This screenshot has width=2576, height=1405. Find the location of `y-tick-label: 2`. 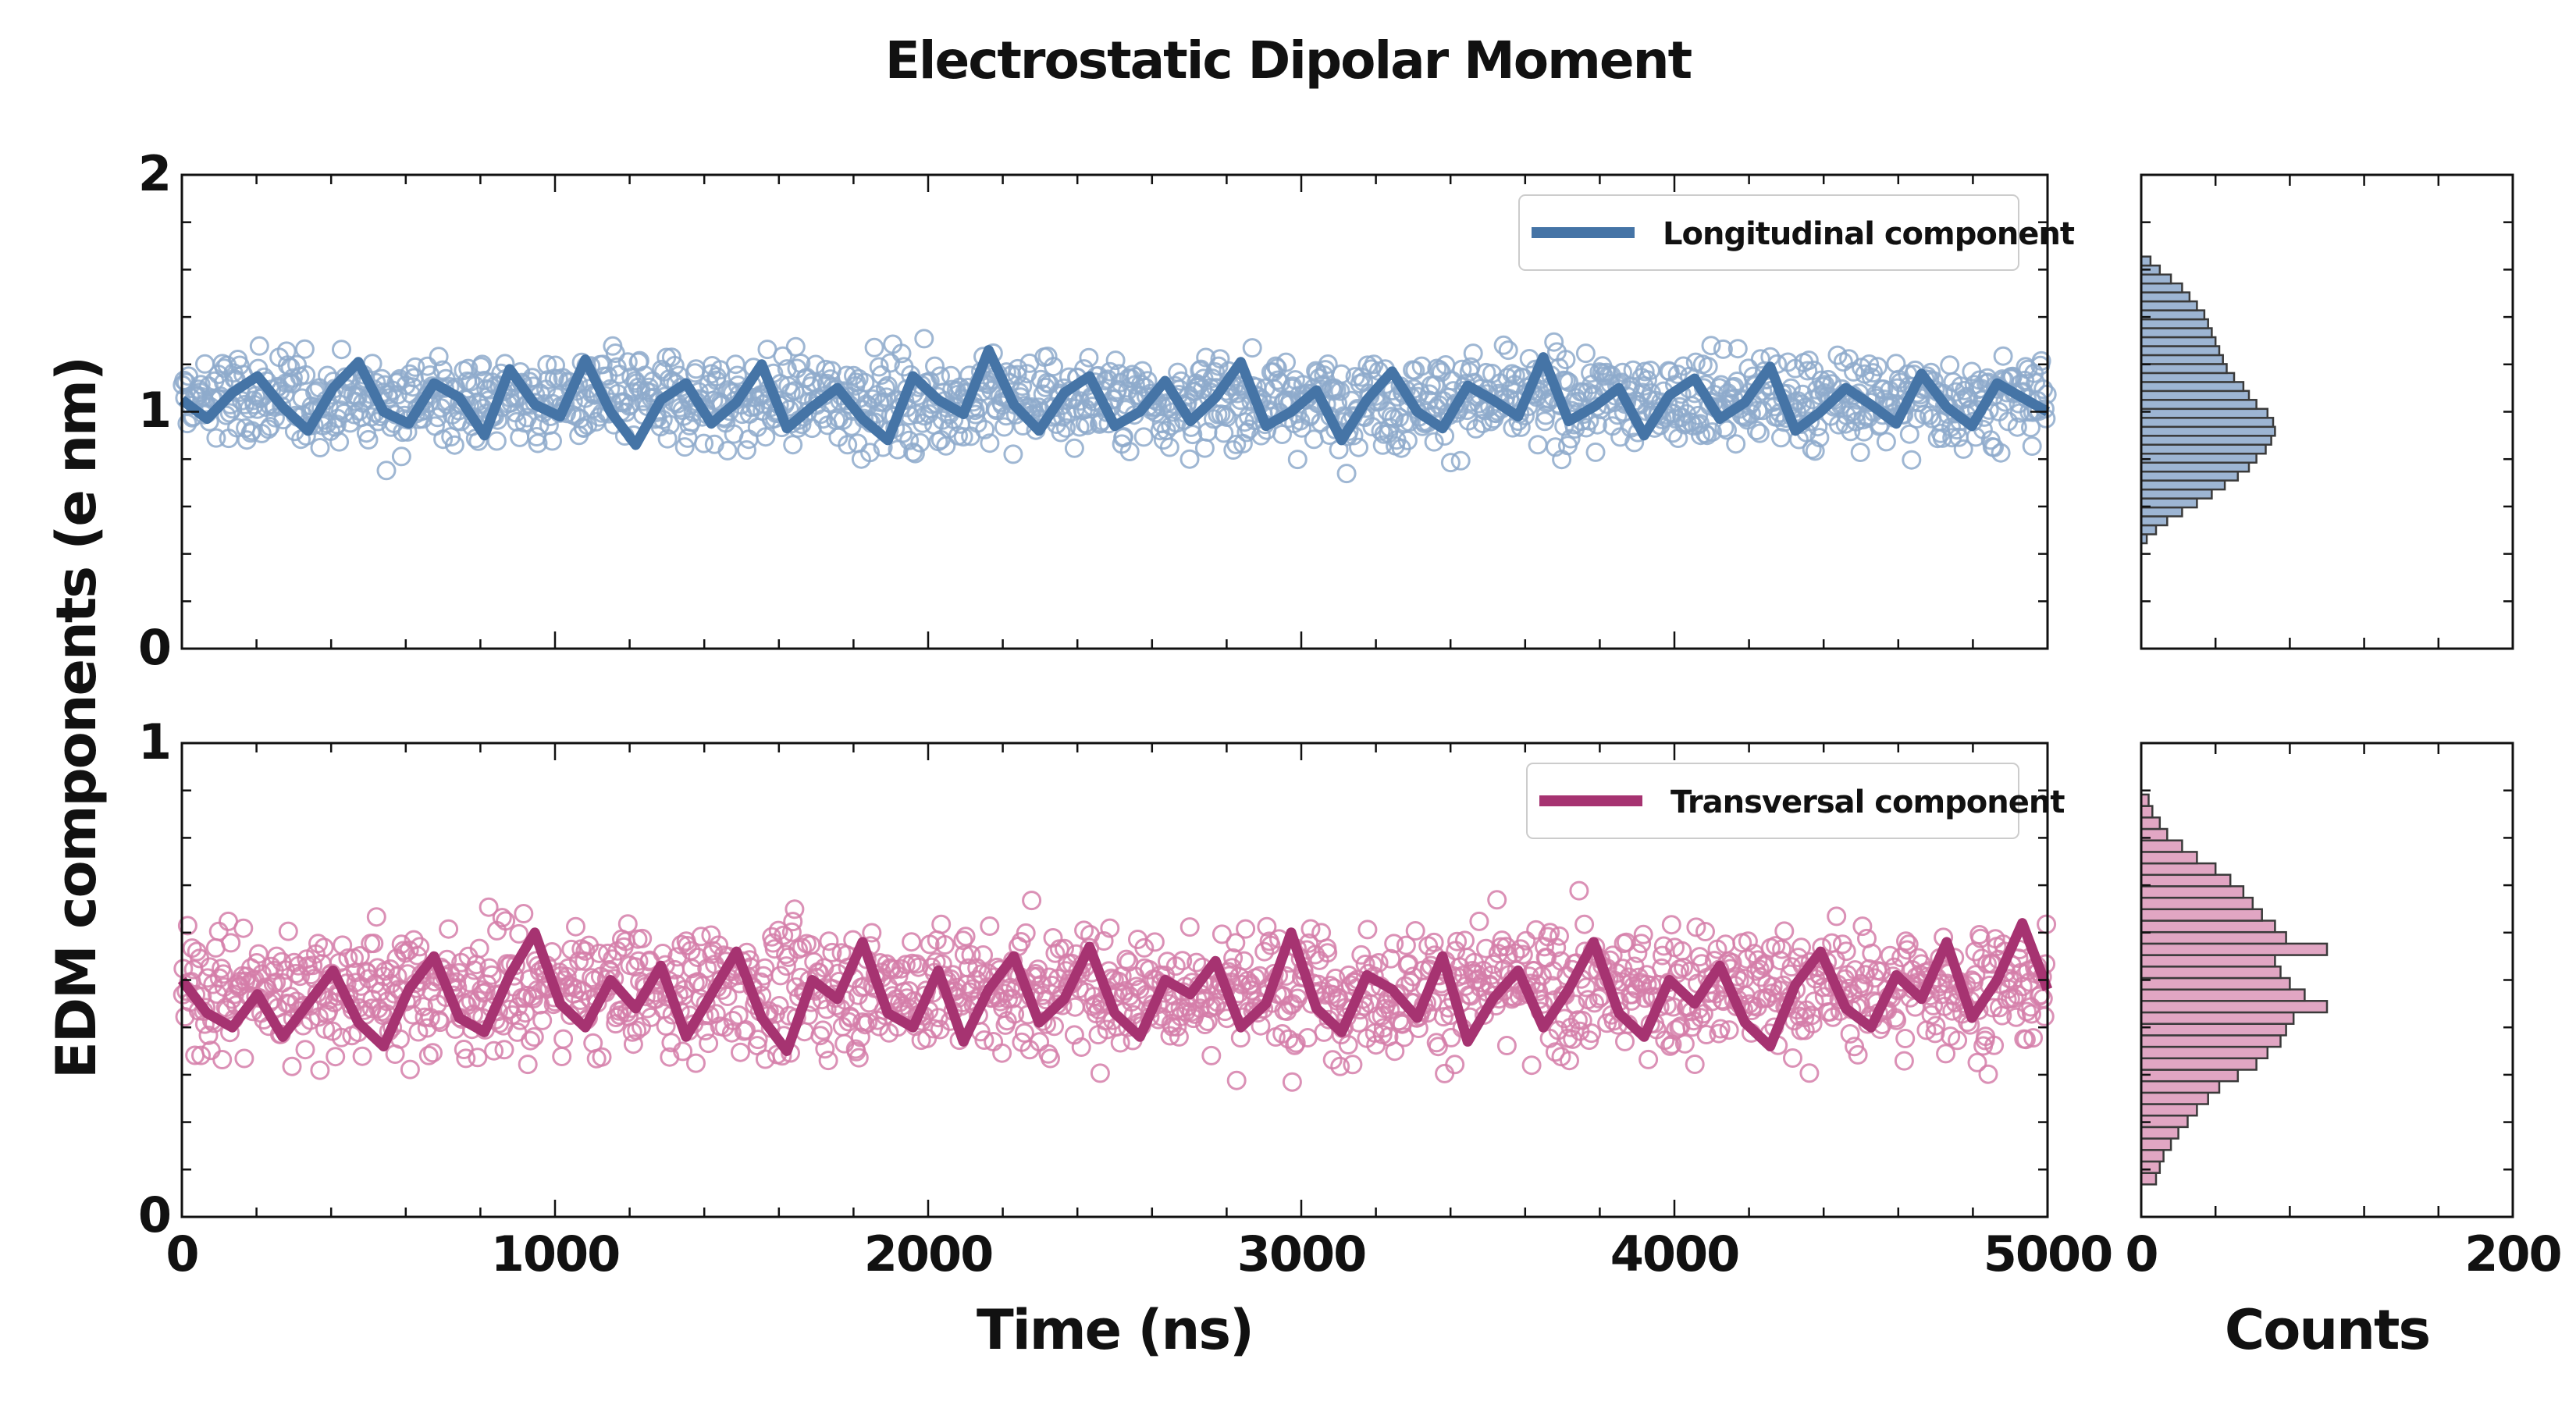

y-tick-label: 2 is located at coordinates (154, 173).